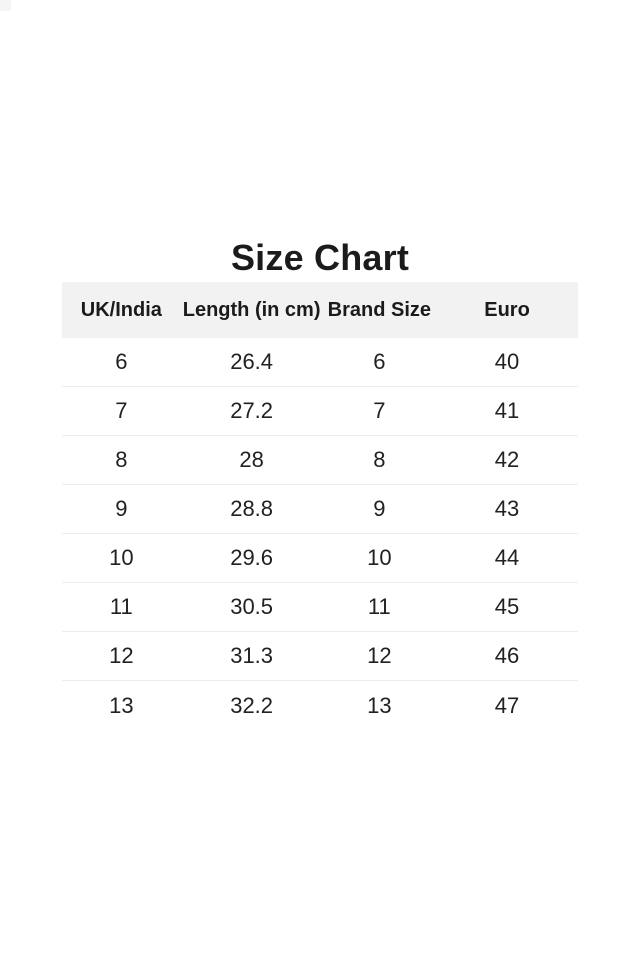 This screenshot has width=640, height=960. What do you see at coordinates (121, 410) in the screenshot?
I see `cell-uk-india: 7` at bounding box center [121, 410].